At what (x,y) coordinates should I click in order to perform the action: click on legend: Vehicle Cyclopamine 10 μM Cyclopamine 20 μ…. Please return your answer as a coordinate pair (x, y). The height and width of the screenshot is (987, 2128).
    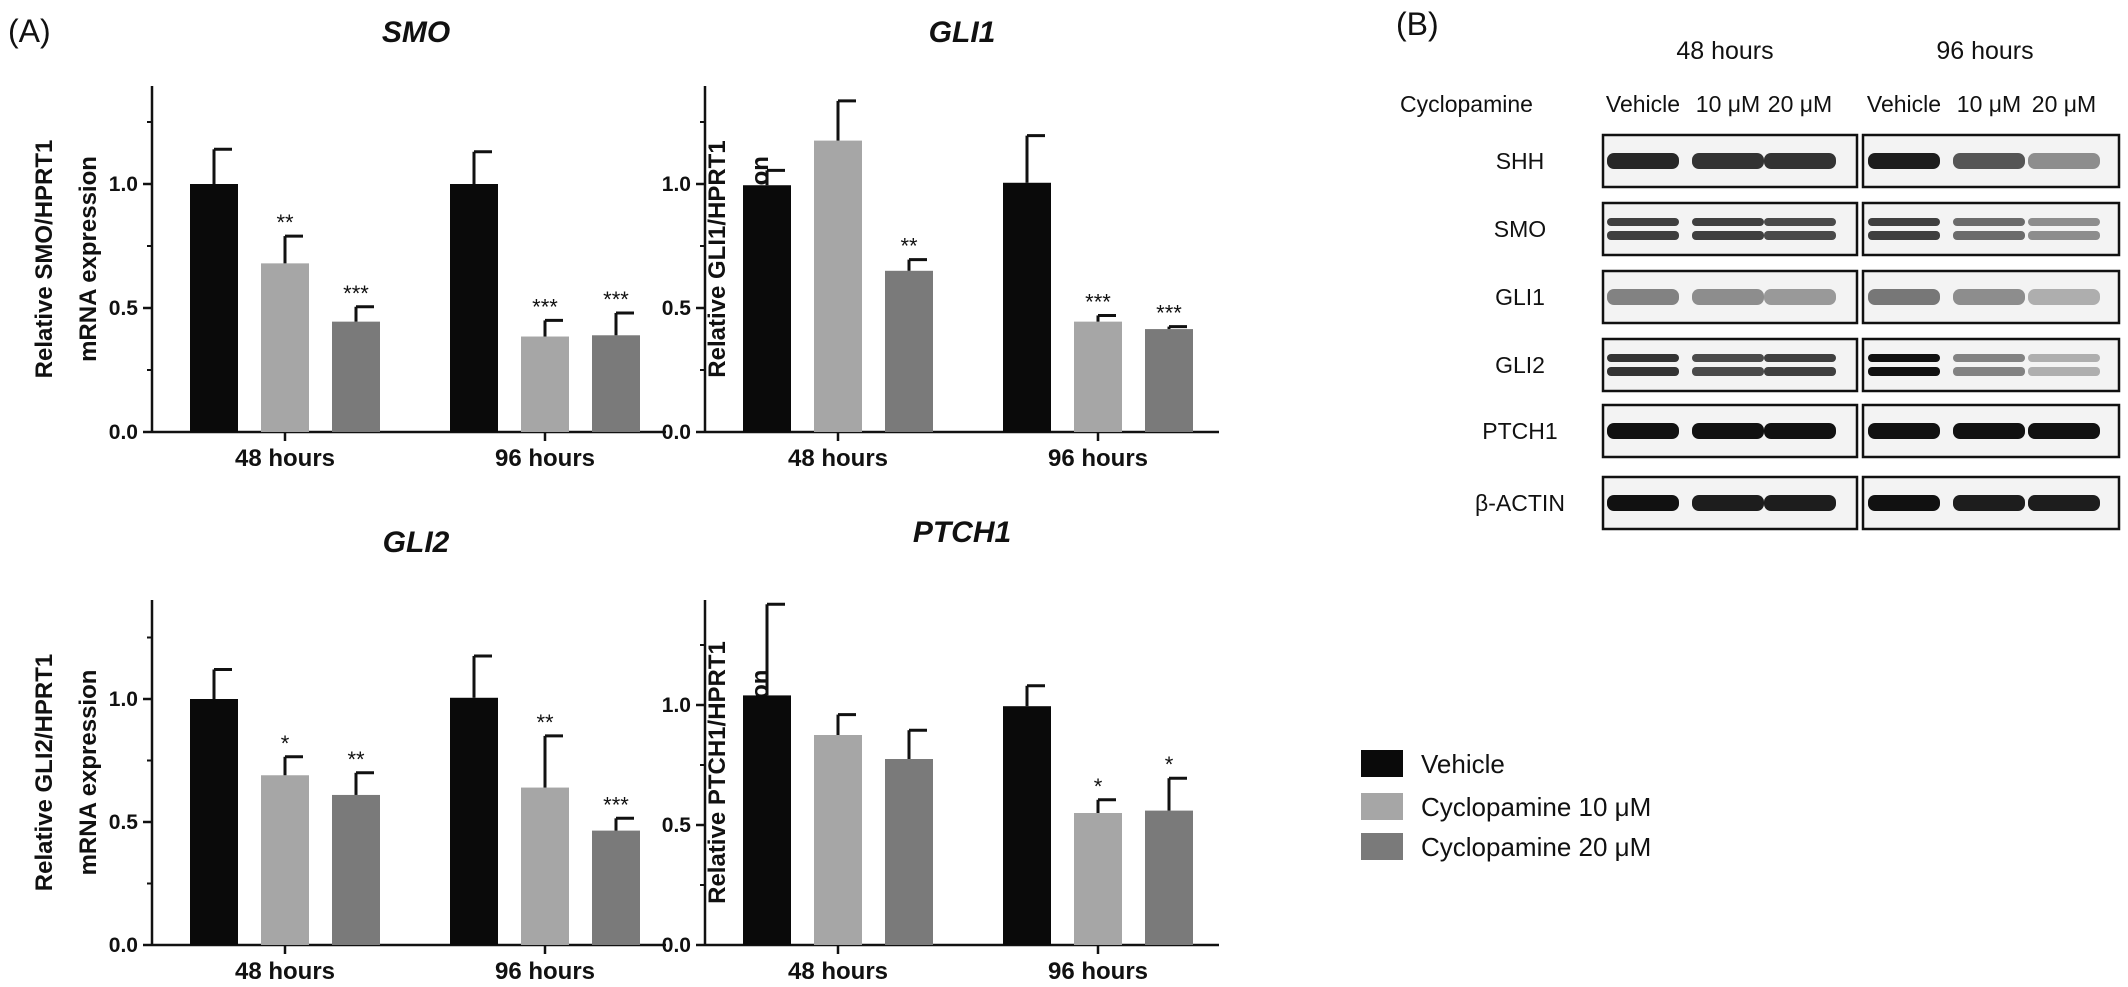
    Looking at the image, I should click on (1506, 805).